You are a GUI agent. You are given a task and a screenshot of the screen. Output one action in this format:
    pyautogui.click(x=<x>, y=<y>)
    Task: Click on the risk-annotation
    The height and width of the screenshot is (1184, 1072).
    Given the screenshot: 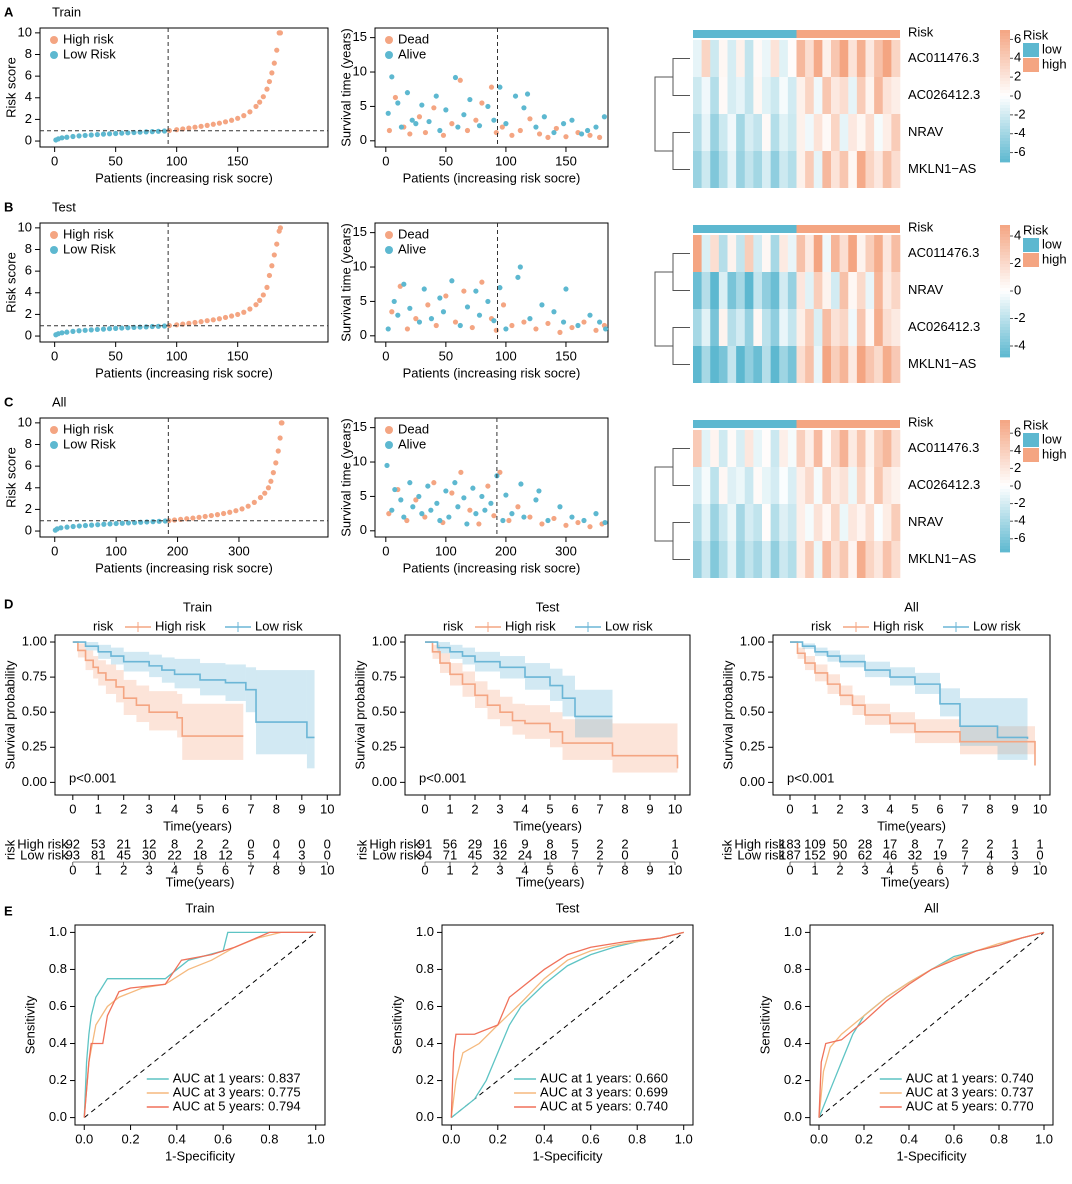 What is the action you would take?
    pyautogui.click(x=745, y=229)
    